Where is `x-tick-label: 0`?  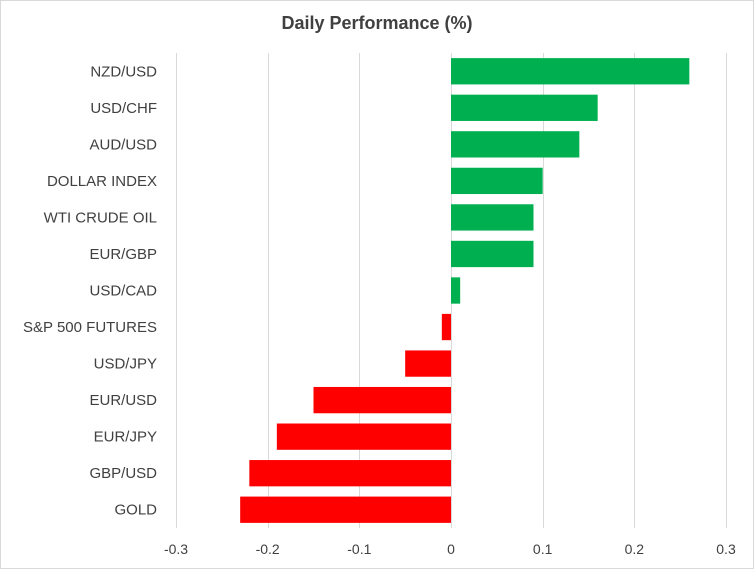 x-tick-label: 0 is located at coordinates (451, 549).